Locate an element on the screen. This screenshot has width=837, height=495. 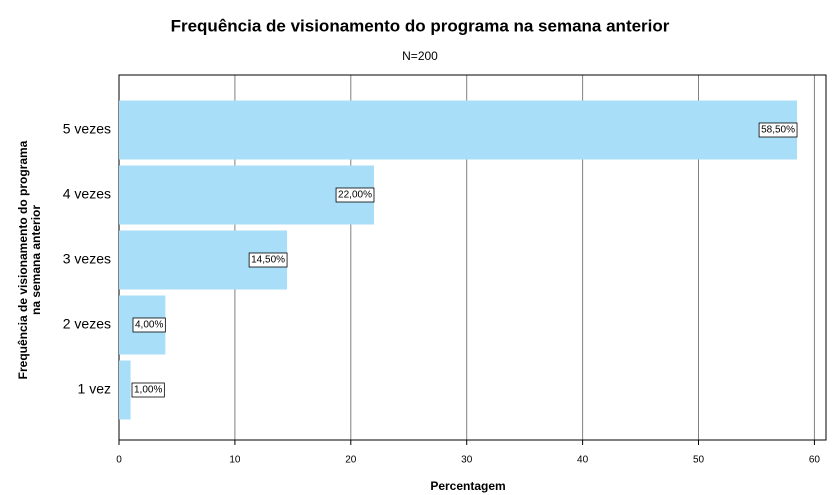
x-tick-label: 60 is located at coordinates (815, 460).